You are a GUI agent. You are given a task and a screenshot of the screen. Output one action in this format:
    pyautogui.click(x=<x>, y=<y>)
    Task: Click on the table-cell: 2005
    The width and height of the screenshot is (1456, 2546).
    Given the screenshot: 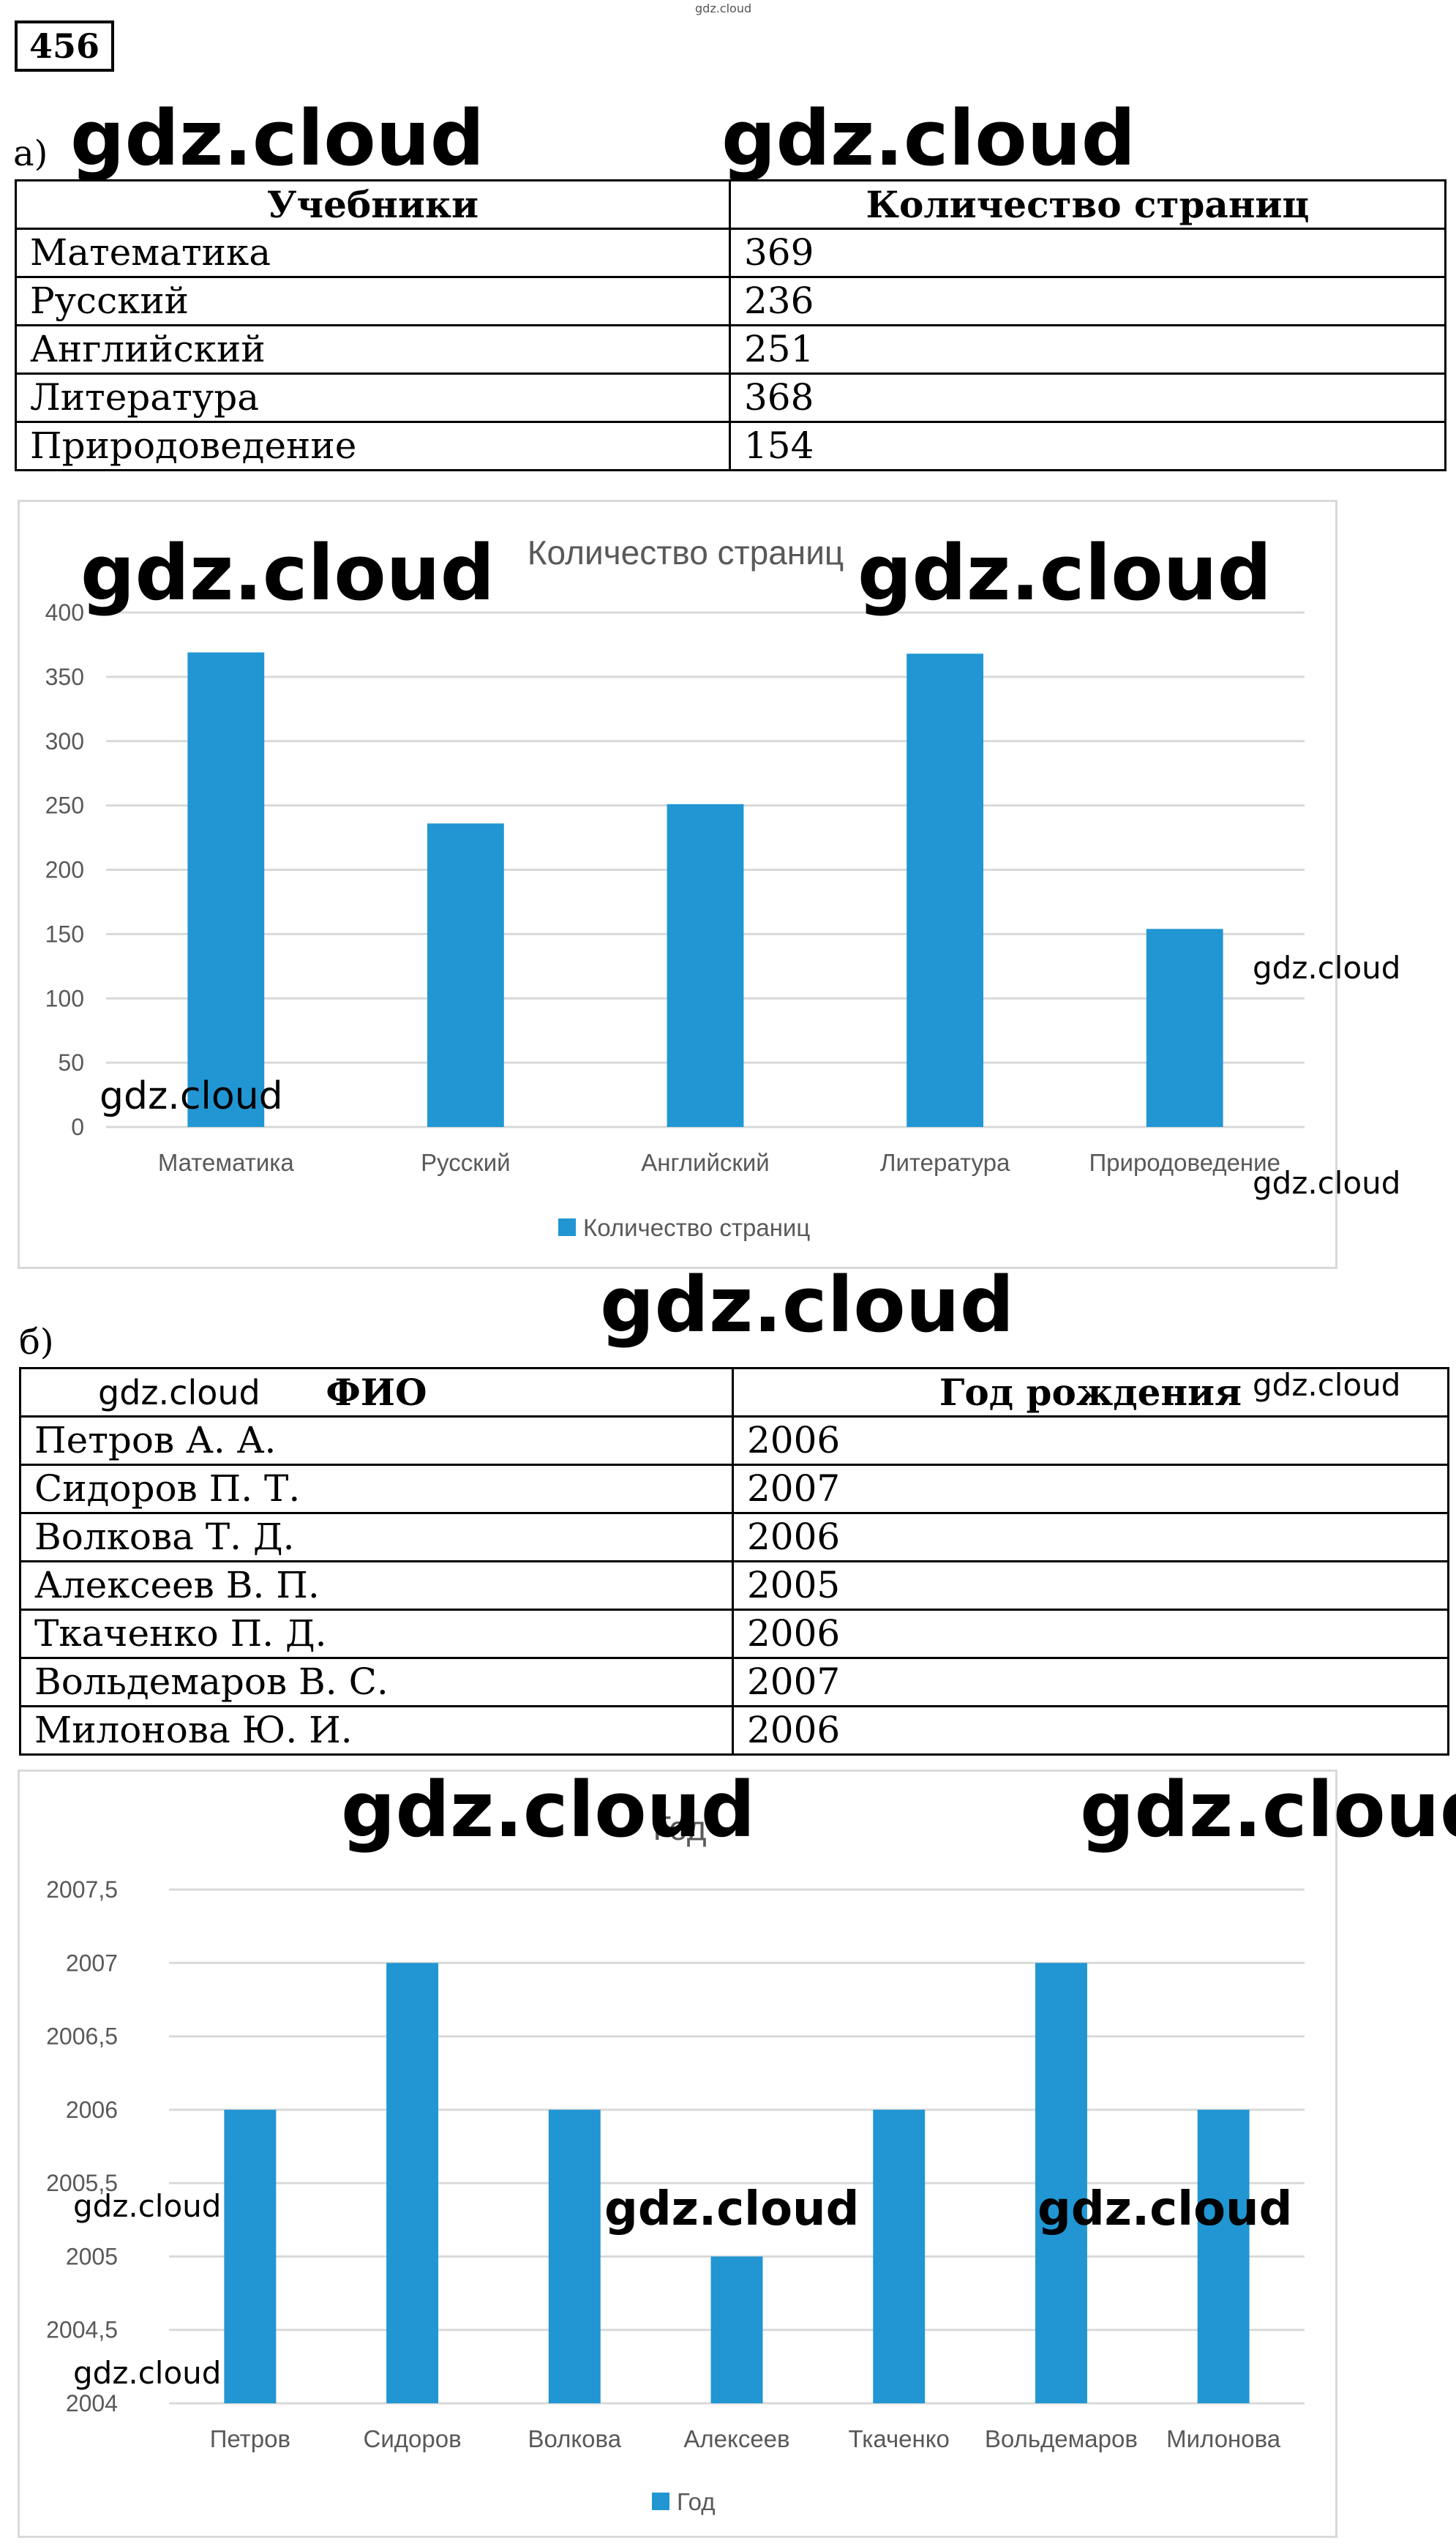 What is the action you would take?
    pyautogui.click(x=1090, y=1585)
    